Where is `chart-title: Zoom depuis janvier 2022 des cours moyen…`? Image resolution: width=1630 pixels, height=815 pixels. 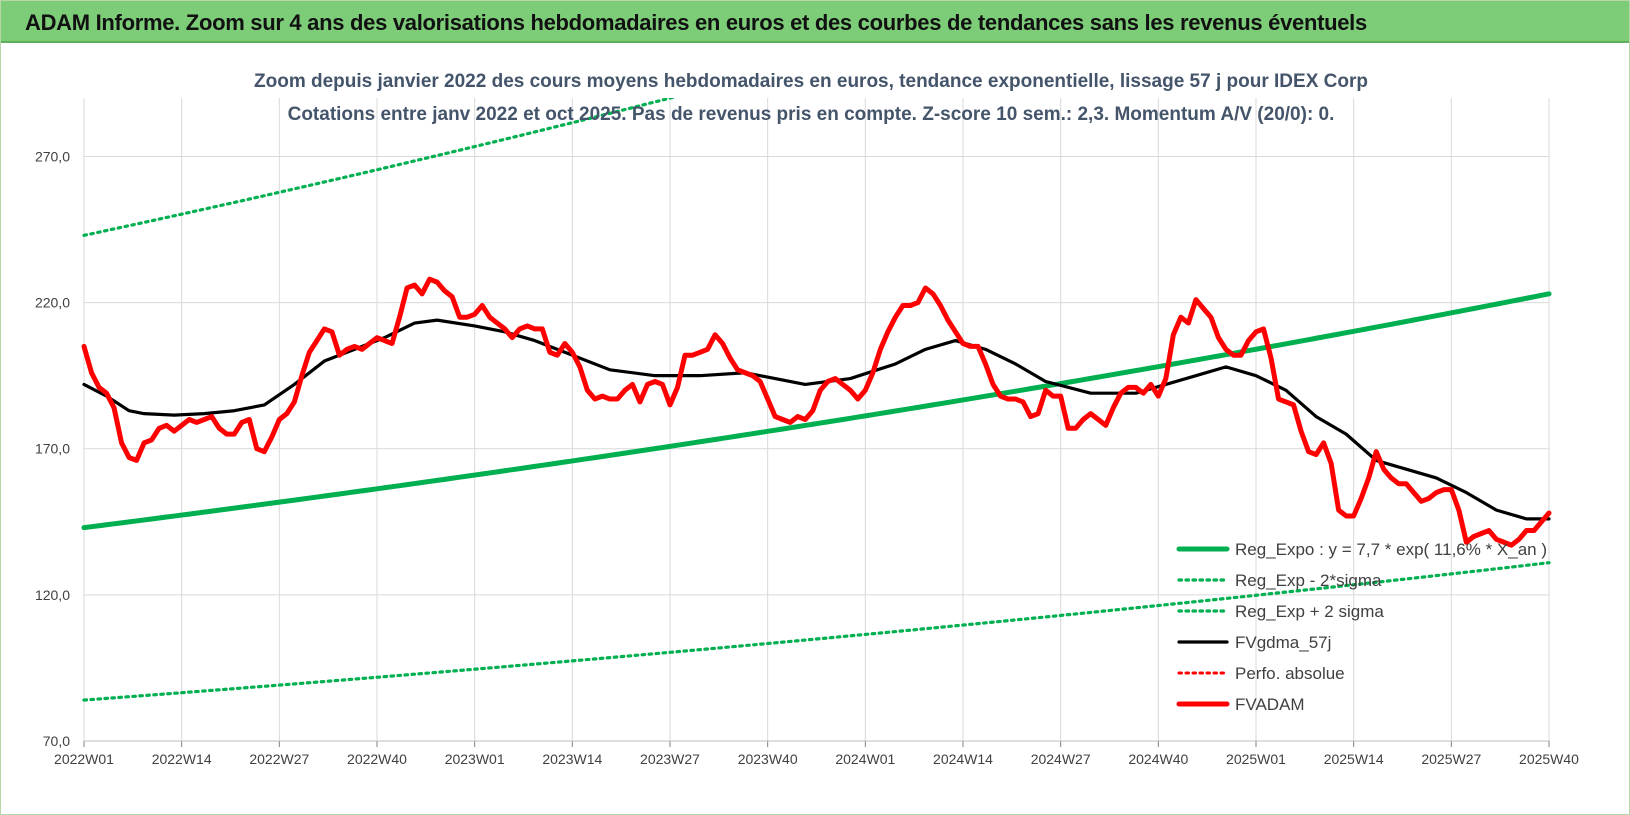
chart-title: Zoom depuis janvier 2022 des cours moyen… is located at coordinates (811, 81).